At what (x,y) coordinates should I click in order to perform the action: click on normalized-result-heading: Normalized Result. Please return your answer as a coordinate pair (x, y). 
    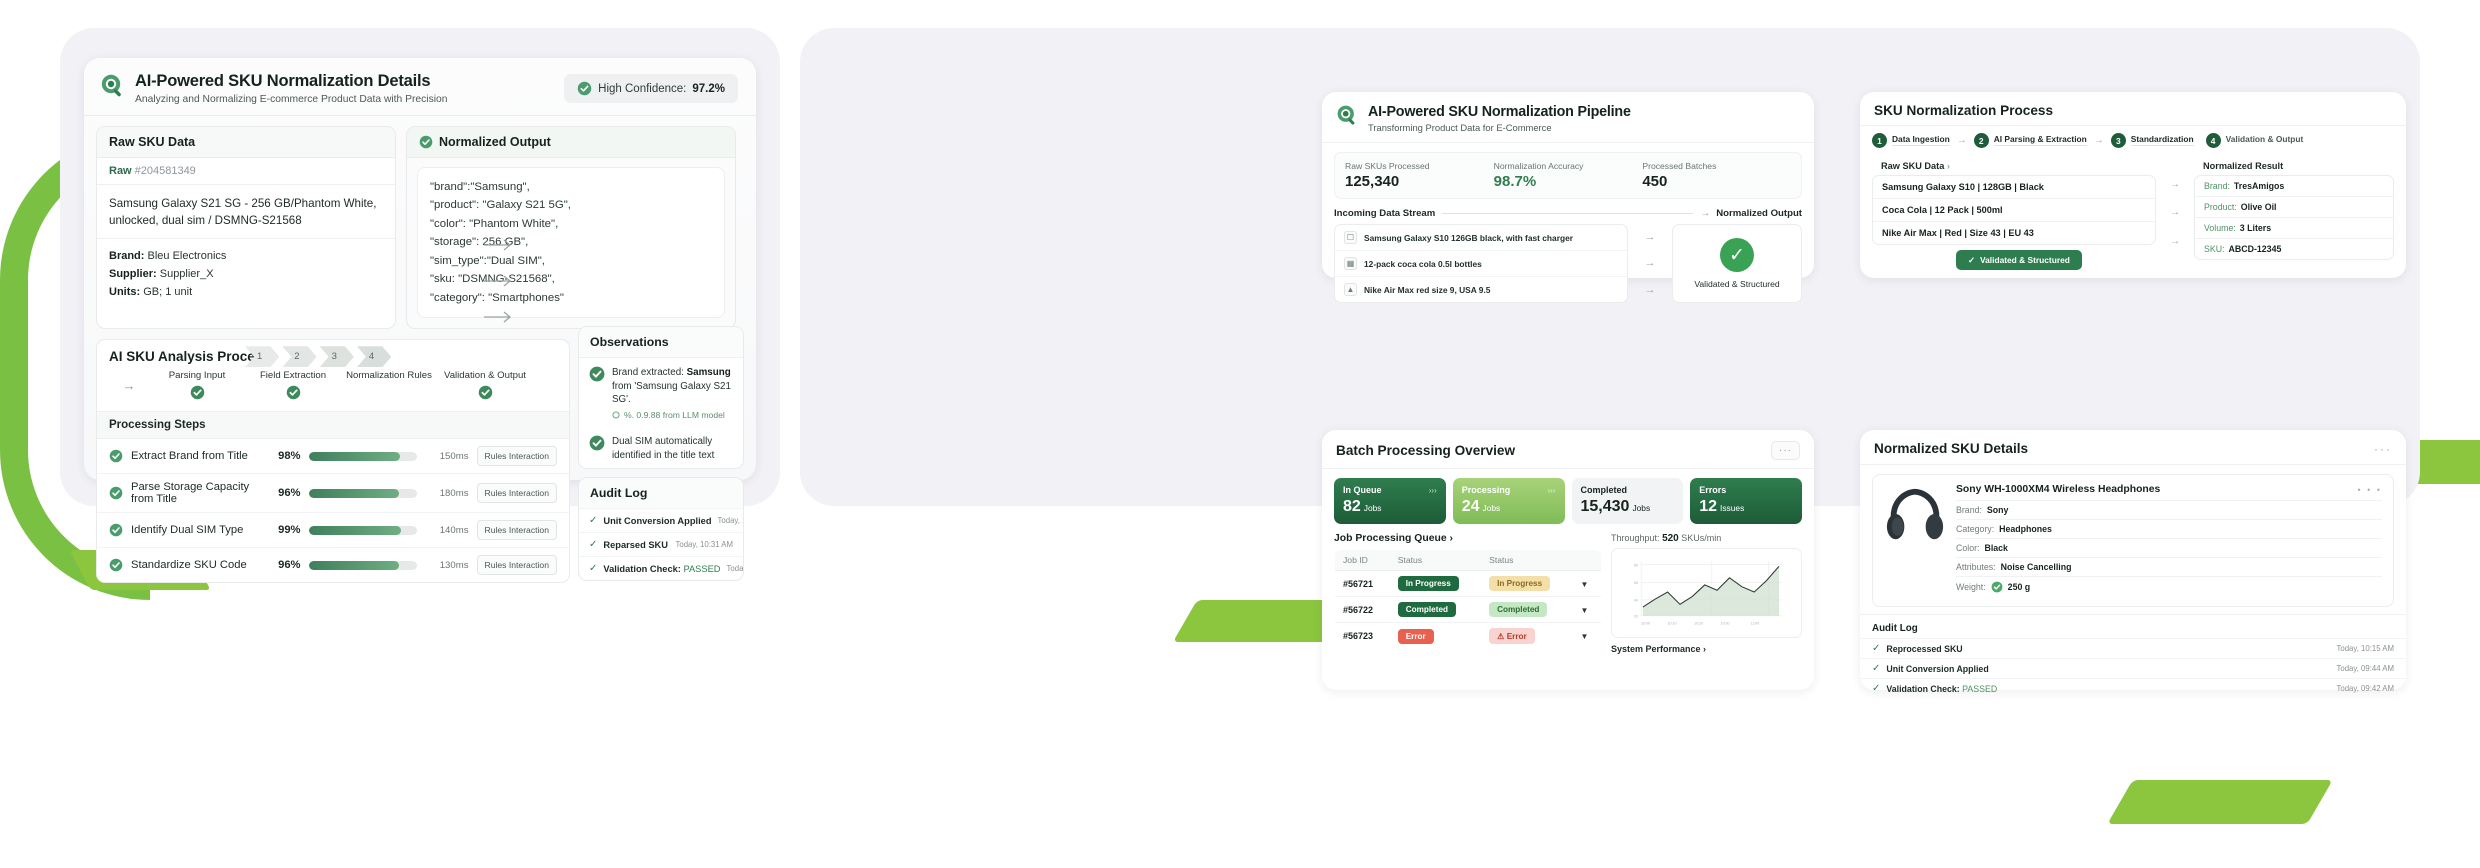
    Looking at the image, I should click on (2243, 166).